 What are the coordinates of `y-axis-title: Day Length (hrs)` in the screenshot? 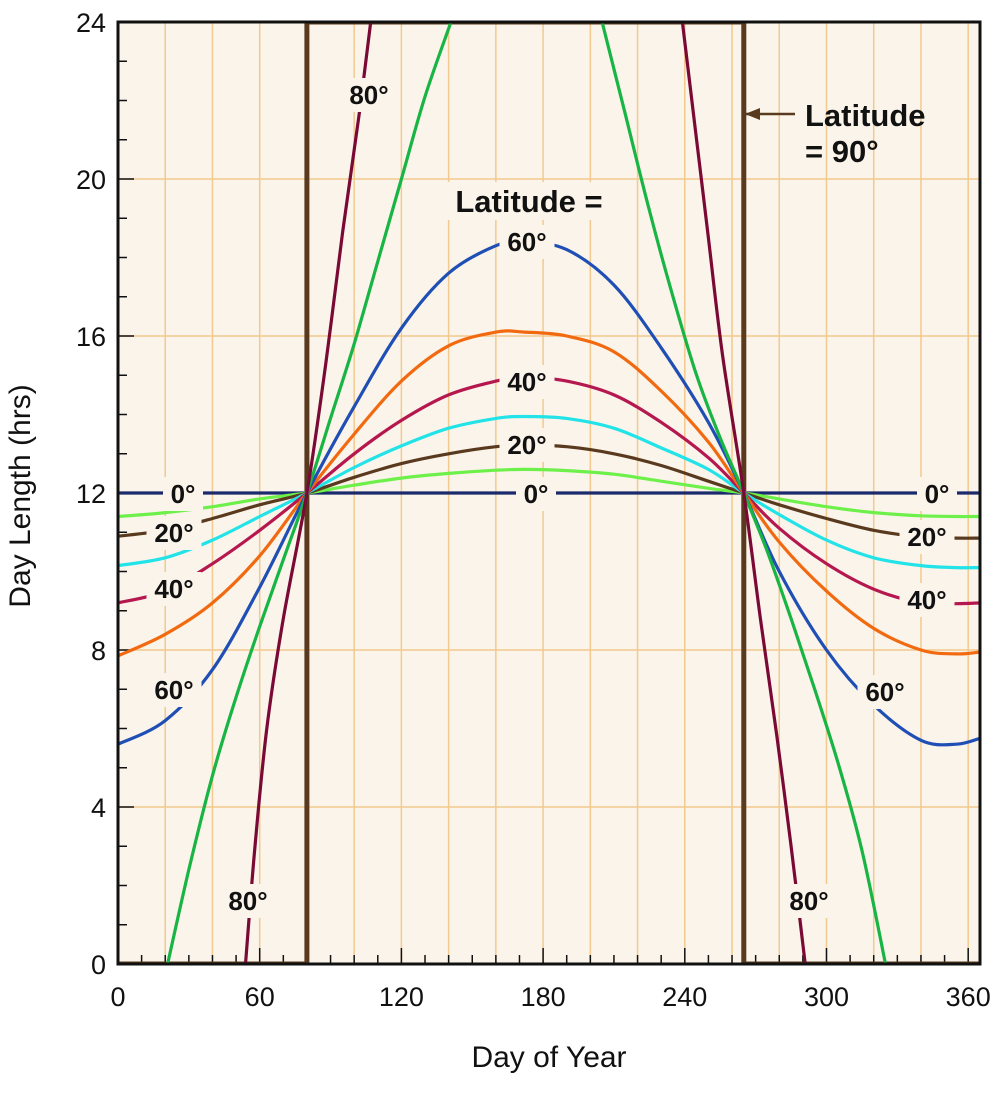 It's located at (20, 495).